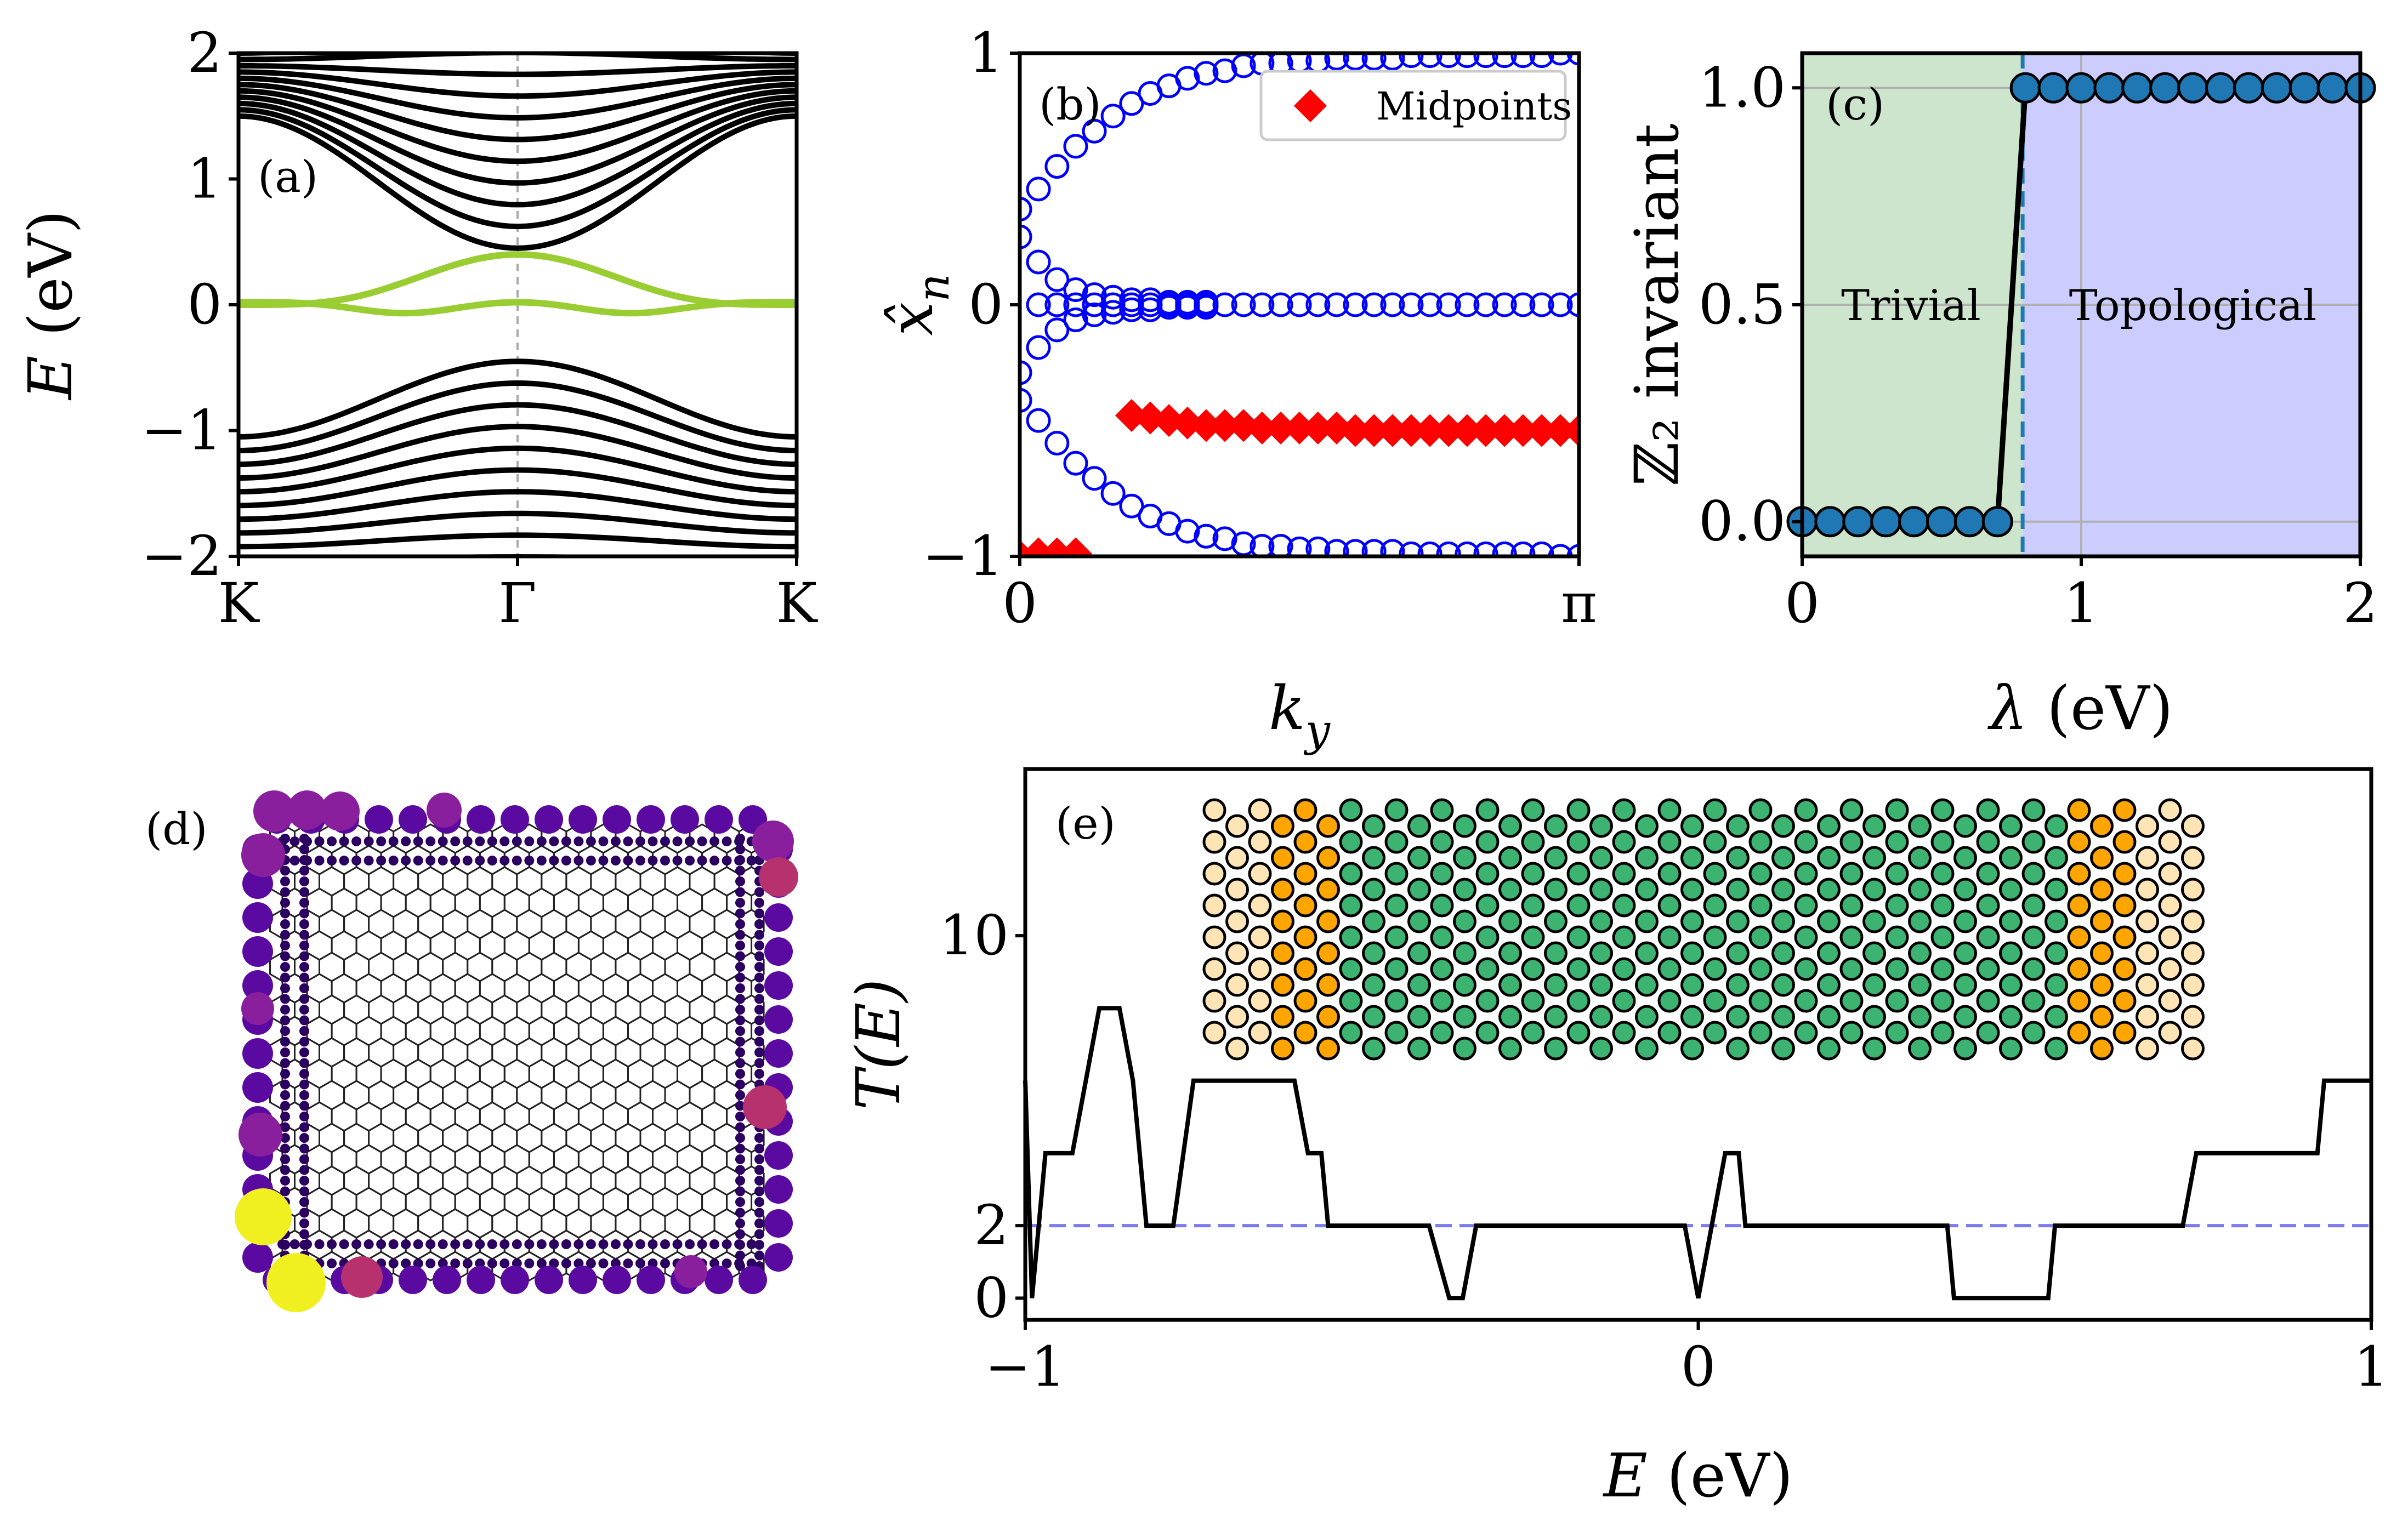  What do you see at coordinates (1070, 104) in the screenshot?
I see `panel-label-b: (b)` at bounding box center [1070, 104].